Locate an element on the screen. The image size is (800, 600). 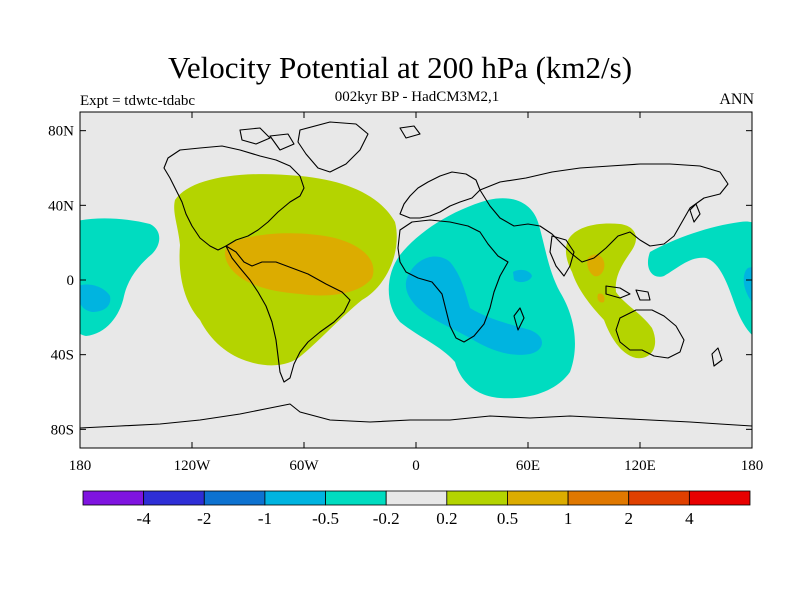
colorbar-label: 1 is located at coordinates (568, 518).